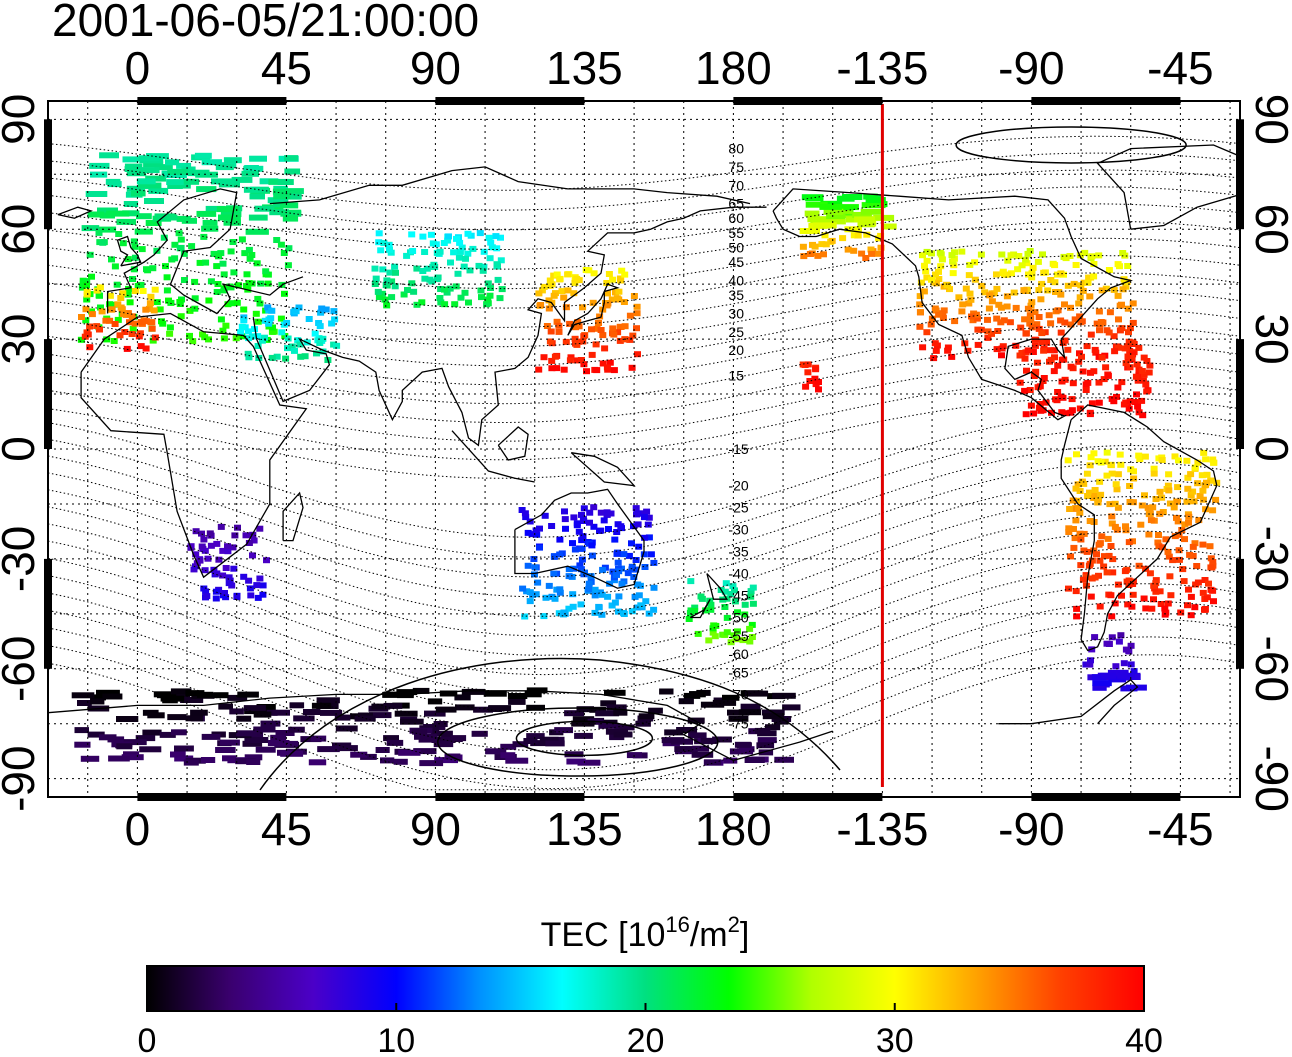  What do you see at coordinates (738, 672) in the screenshot?
I see `mlat-label: -65` at bounding box center [738, 672].